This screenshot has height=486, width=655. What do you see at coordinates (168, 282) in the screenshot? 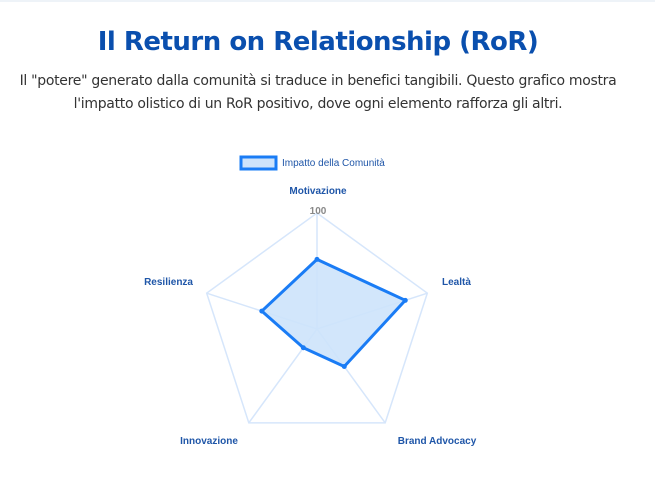
I see `axis-label: Resilienza` at bounding box center [168, 282].